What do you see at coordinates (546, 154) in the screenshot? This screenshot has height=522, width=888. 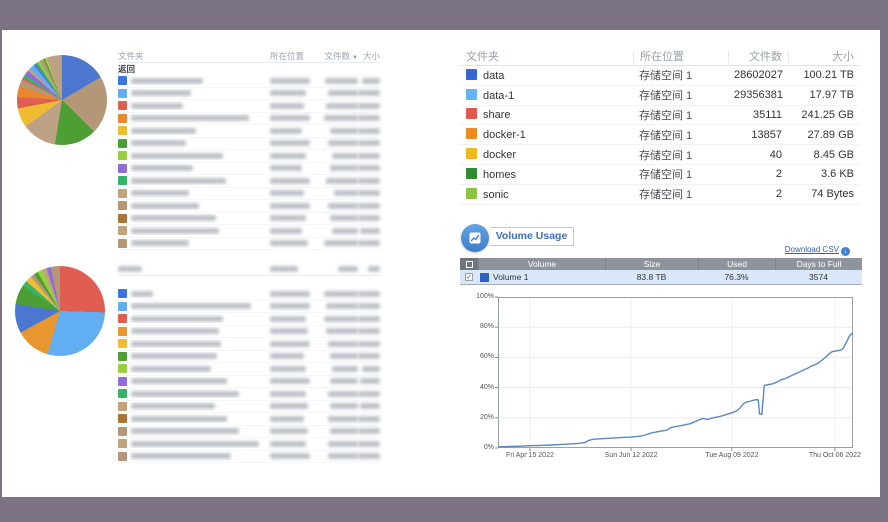 I see `folder-name-cell: docker` at bounding box center [546, 154].